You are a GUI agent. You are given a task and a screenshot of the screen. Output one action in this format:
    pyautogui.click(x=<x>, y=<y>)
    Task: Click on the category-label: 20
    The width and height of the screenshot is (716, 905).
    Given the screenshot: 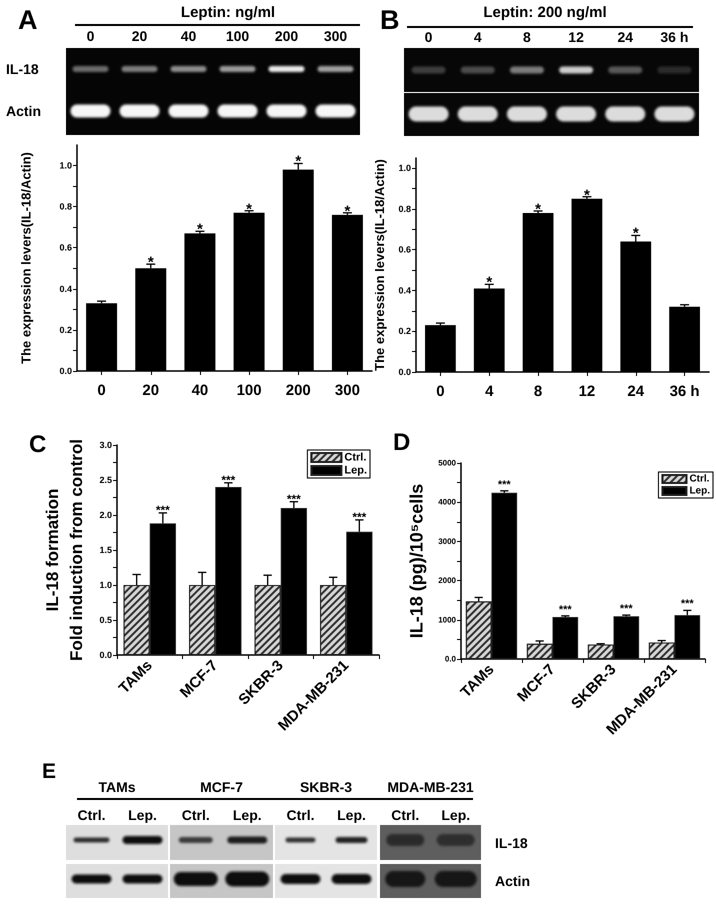 What is the action you would take?
    pyautogui.click(x=140, y=36)
    